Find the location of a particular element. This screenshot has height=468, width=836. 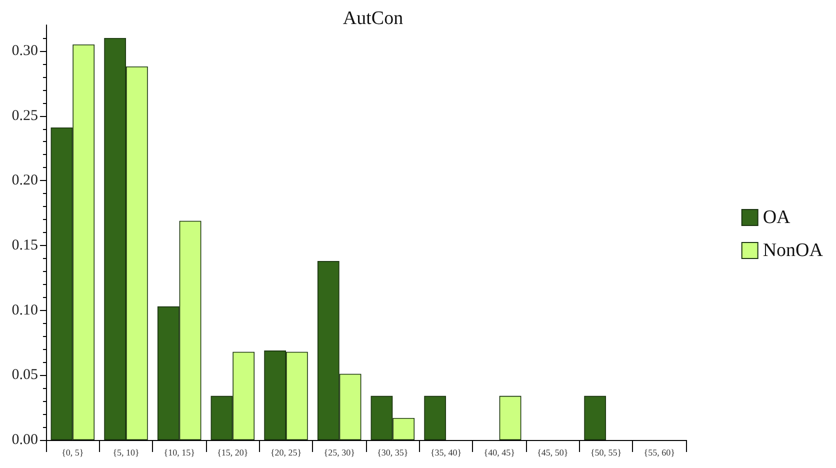

x-tick-label: {15, 20} is located at coordinates (232, 453).